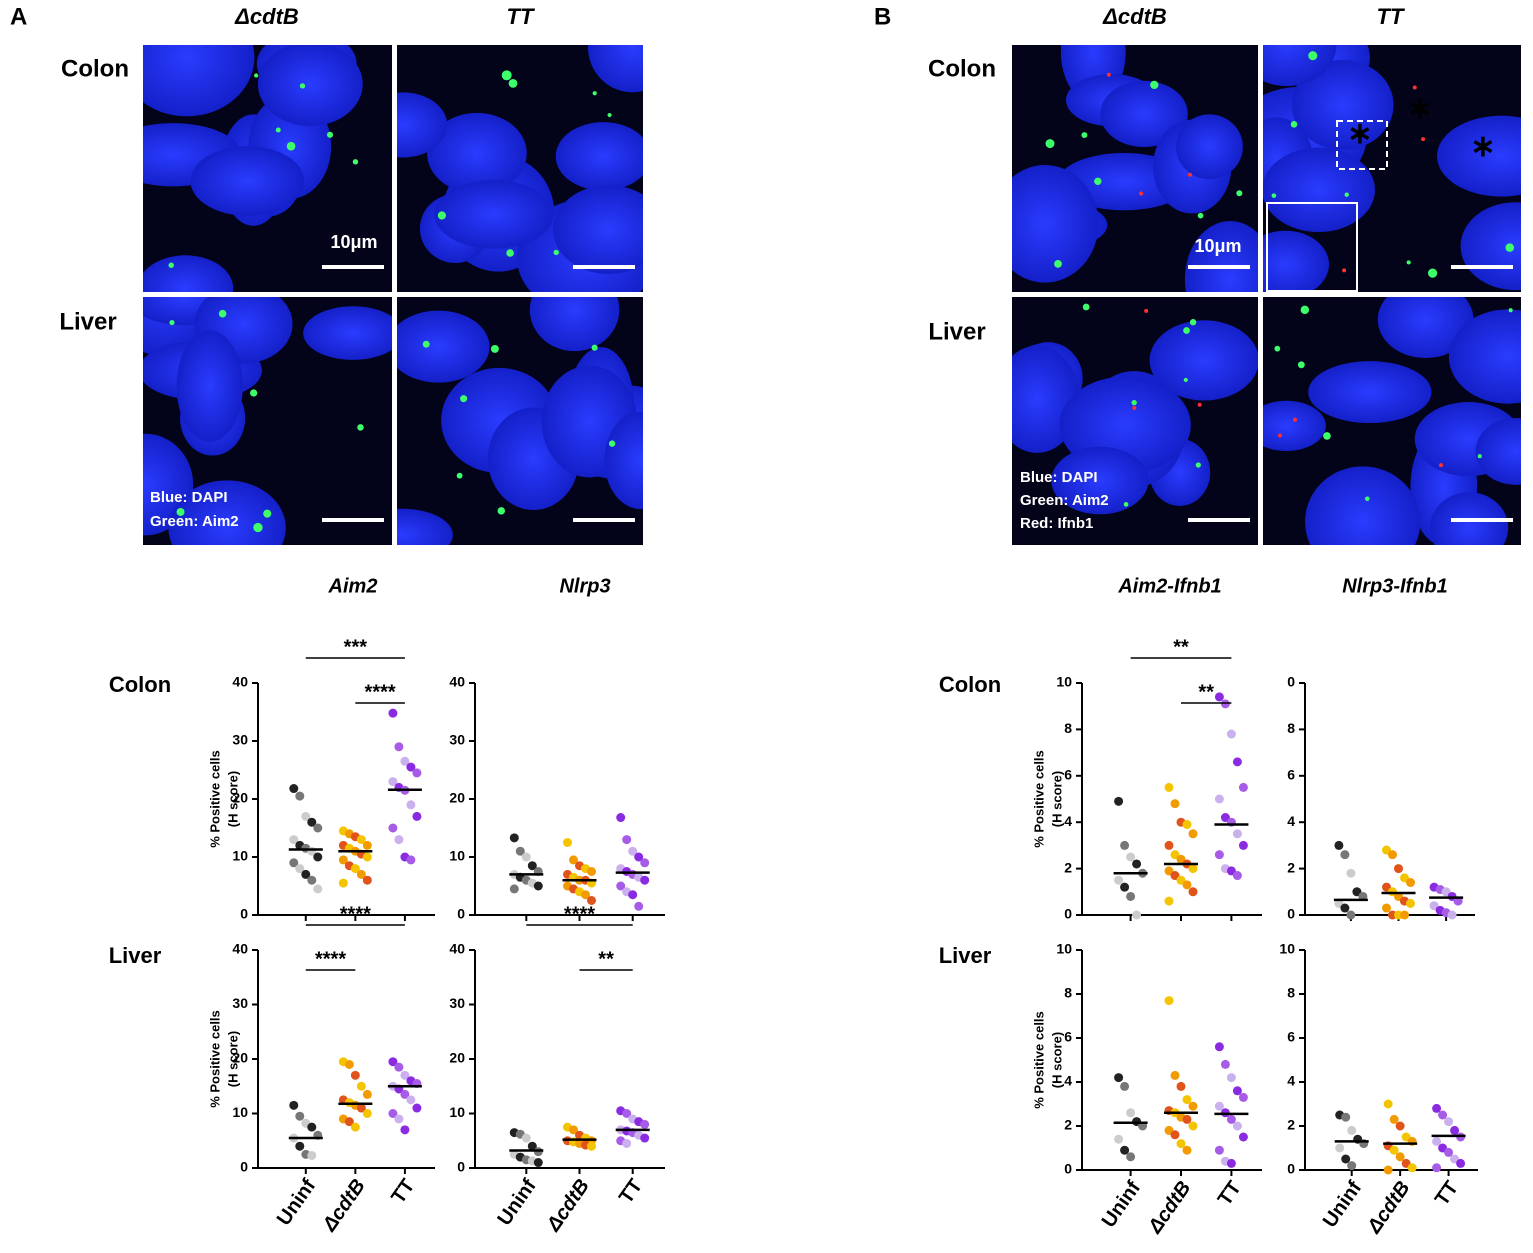  Describe the element at coordinates (1064, 500) in the screenshot. I see `stain-legend: Green: Aim2` at that location.